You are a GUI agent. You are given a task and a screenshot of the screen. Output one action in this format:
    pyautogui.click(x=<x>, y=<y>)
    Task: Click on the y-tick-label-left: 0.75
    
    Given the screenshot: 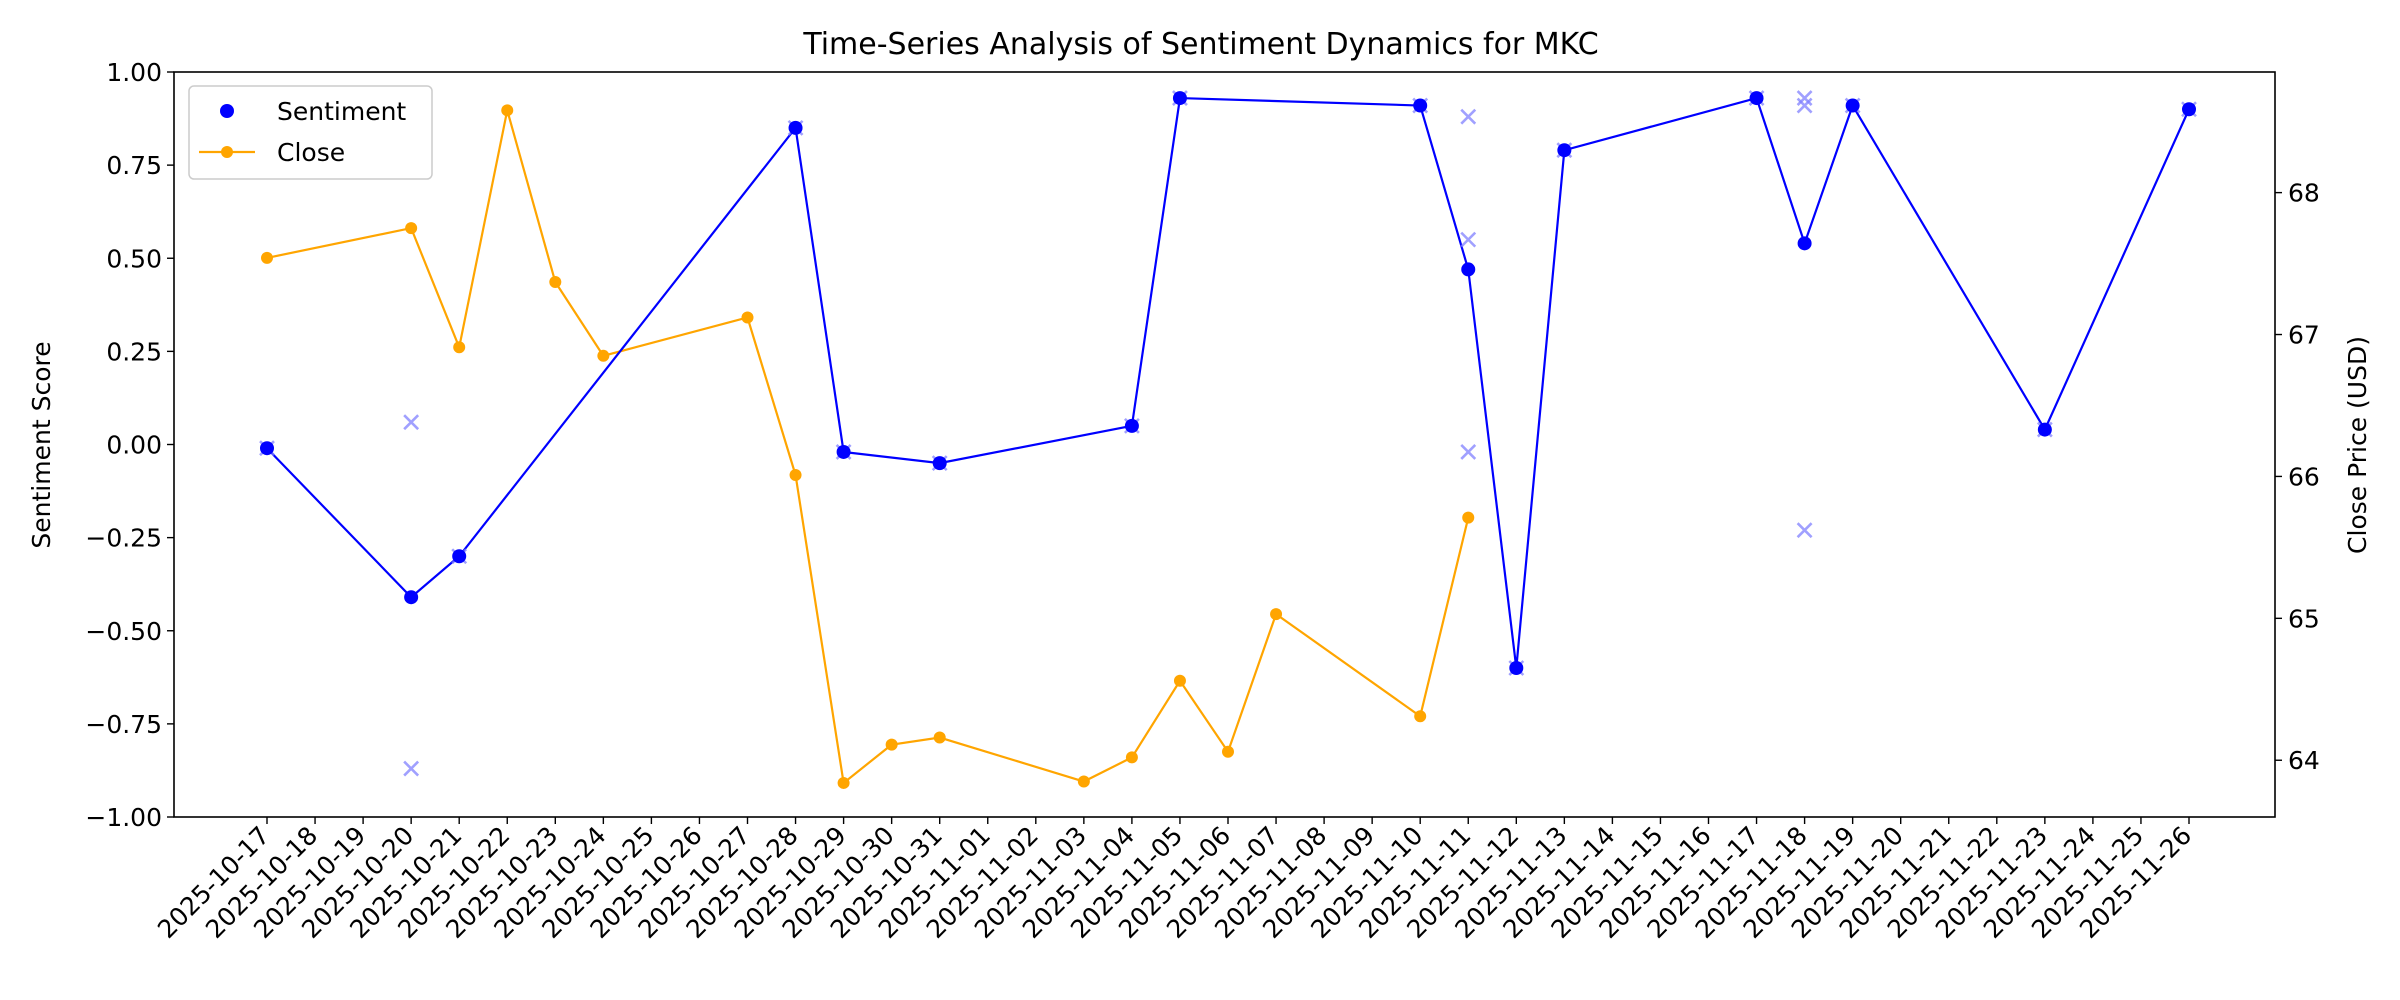 What is the action you would take?
    pyautogui.click(x=134, y=165)
    